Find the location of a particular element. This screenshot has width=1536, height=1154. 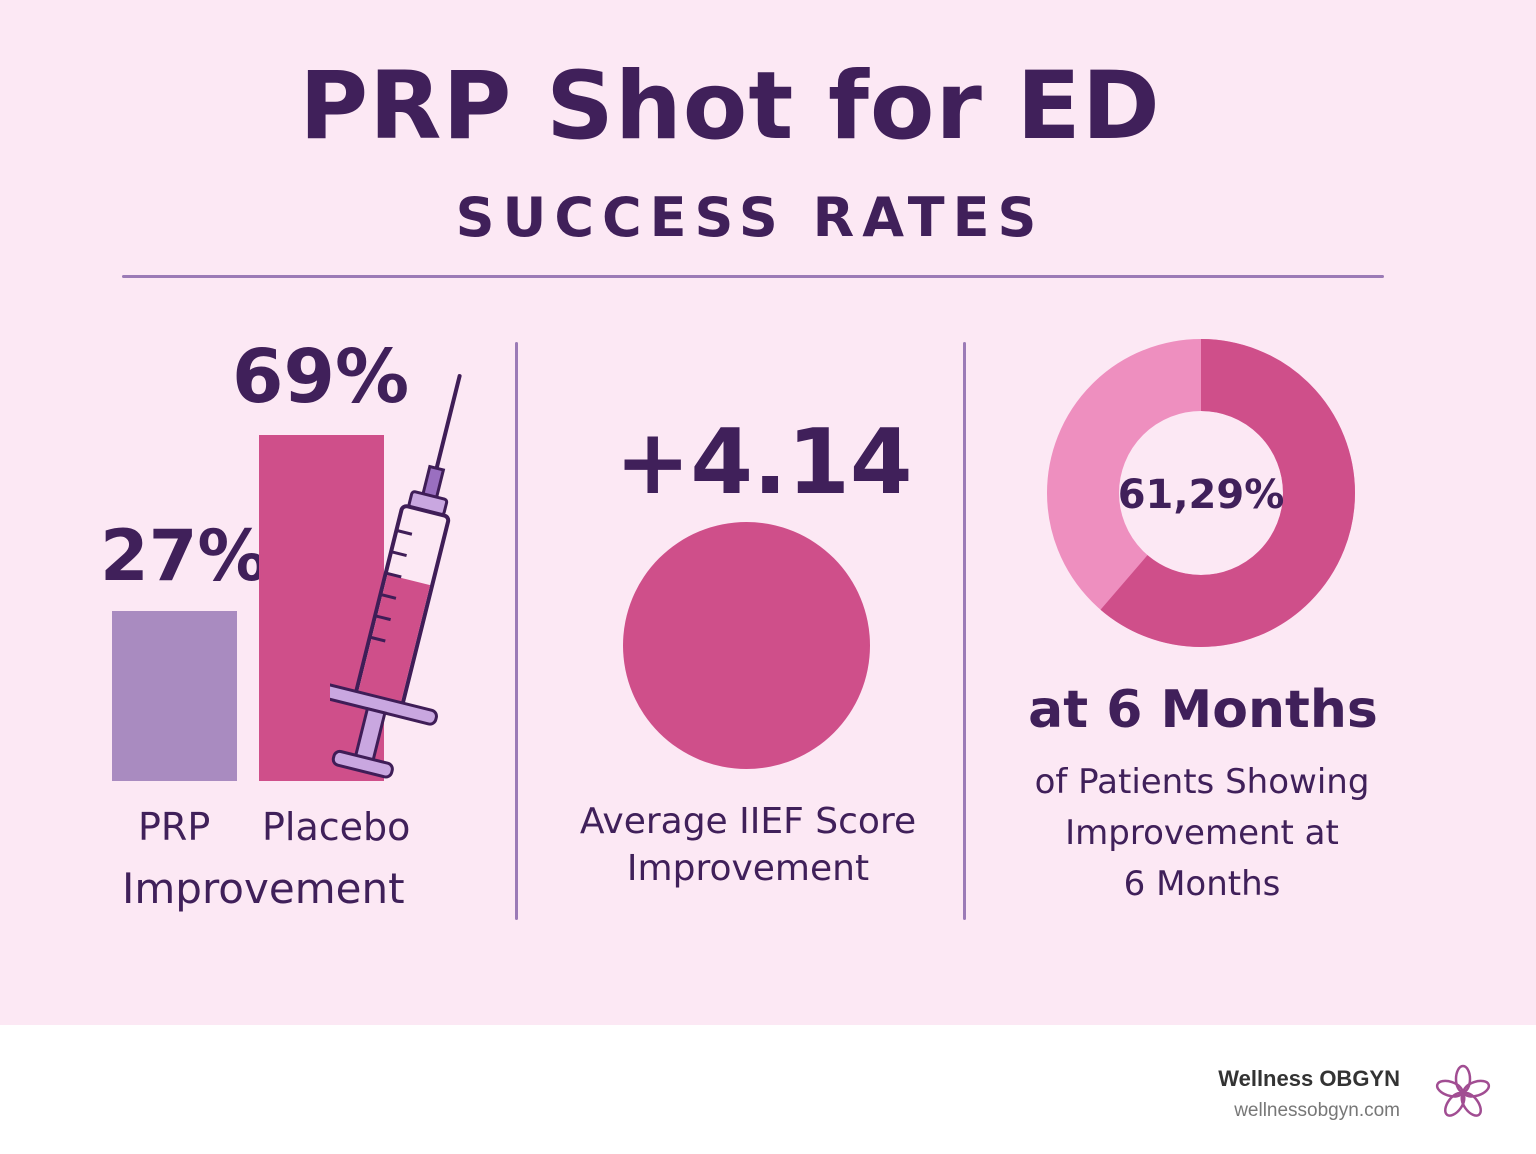

iief-circle is located at coordinates (746, 645).